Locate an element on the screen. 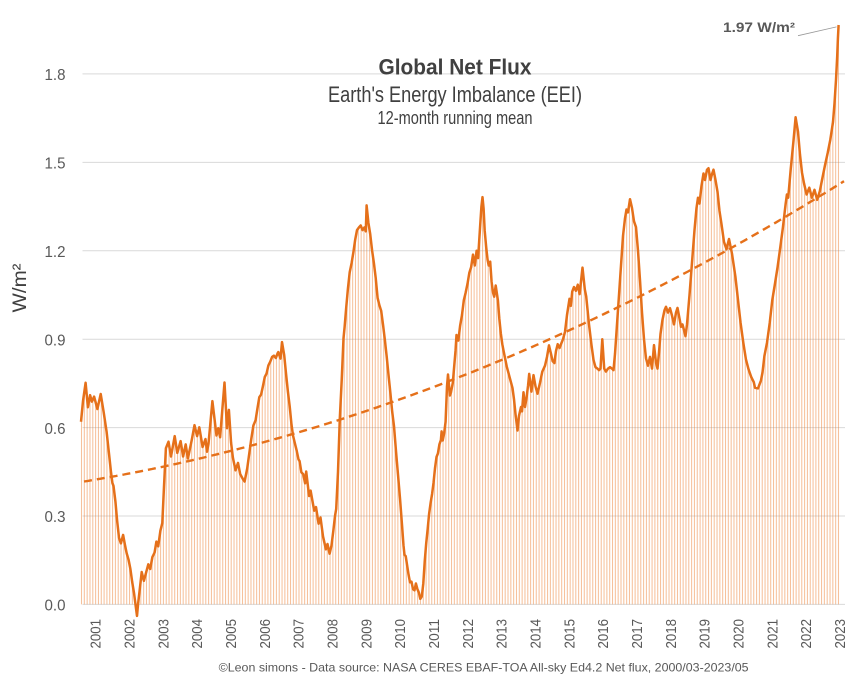  svg-text: 0.0 is located at coordinates (55, 606).